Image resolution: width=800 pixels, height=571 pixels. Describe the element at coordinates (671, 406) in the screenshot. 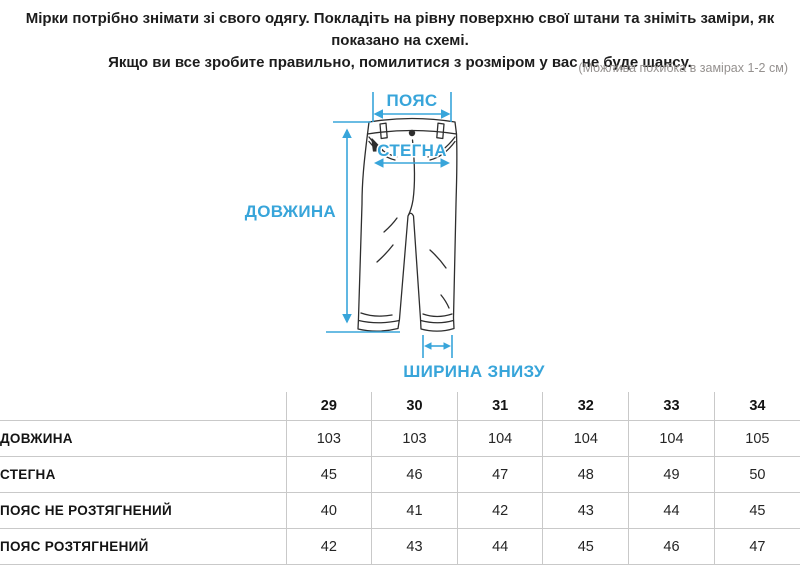

I see `size-column-header: 33` at that location.